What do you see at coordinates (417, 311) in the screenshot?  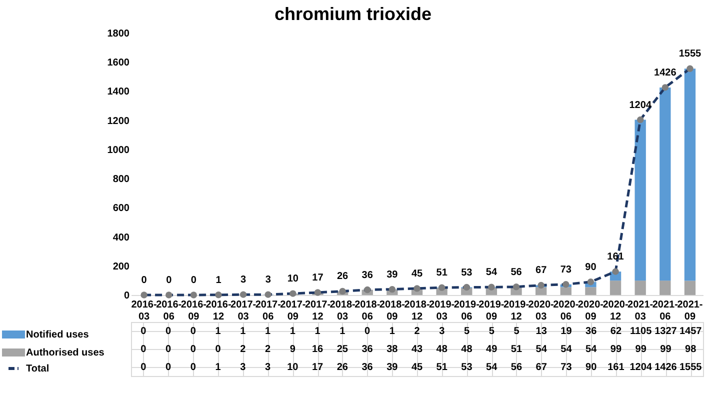 I see `x-tick-label: 2018-12` at bounding box center [417, 311].